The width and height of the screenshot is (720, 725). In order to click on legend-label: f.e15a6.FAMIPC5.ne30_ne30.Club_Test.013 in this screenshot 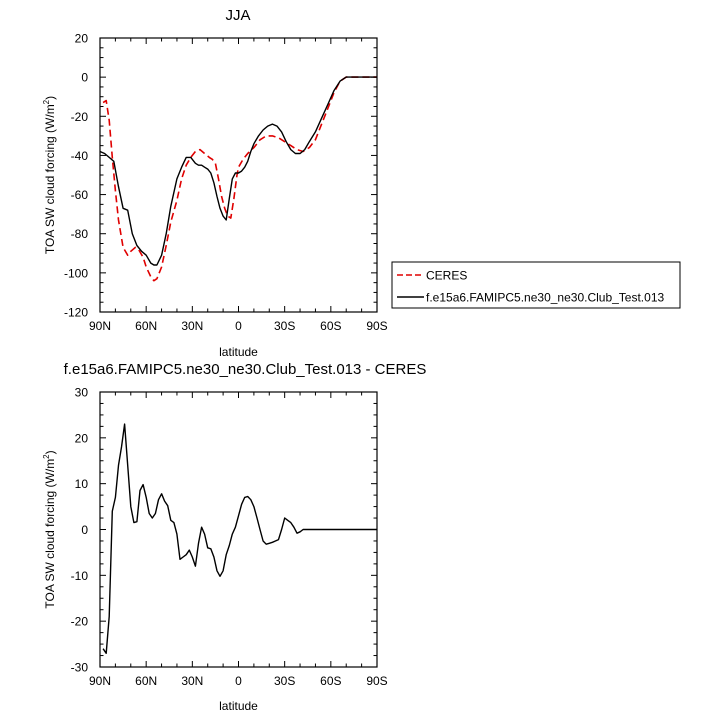, I will do `click(545, 298)`.